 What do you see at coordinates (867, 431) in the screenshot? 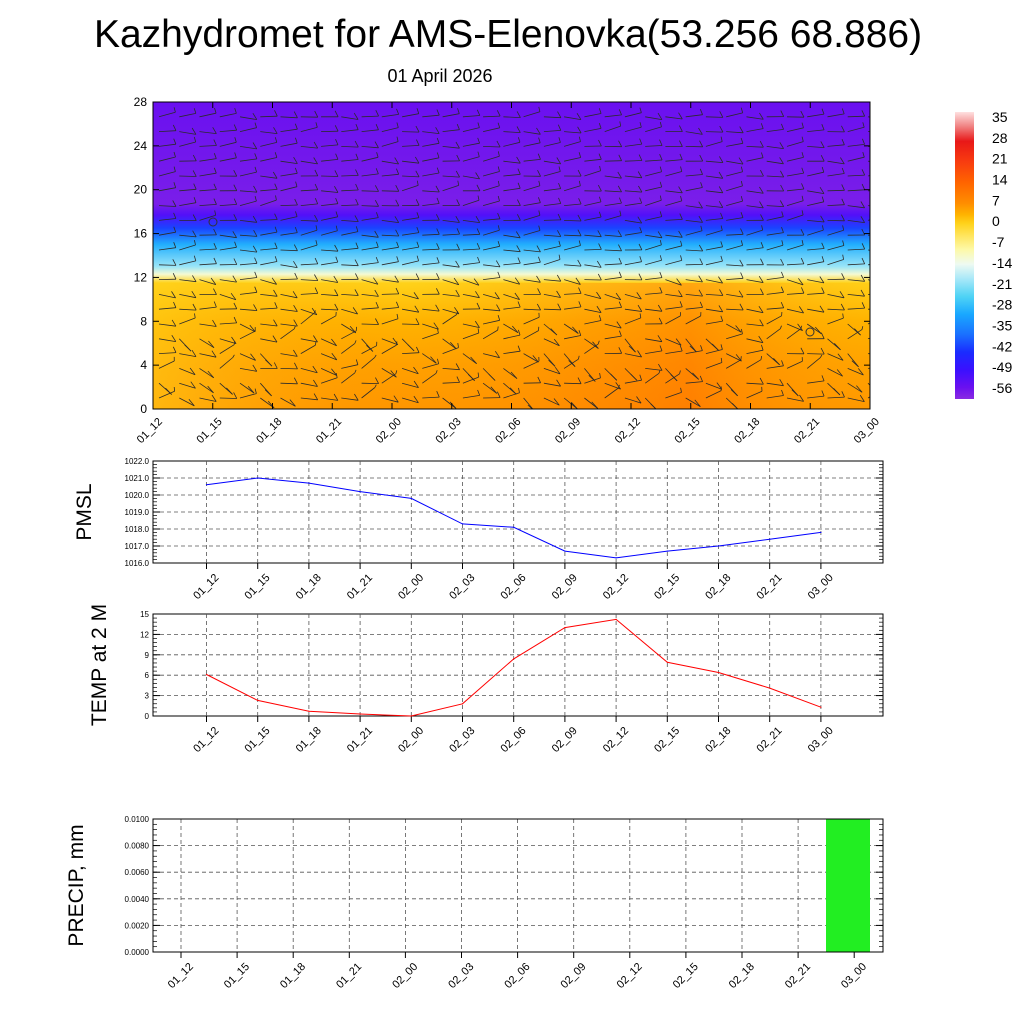
I see `x-tick-label: 03_00` at bounding box center [867, 431].